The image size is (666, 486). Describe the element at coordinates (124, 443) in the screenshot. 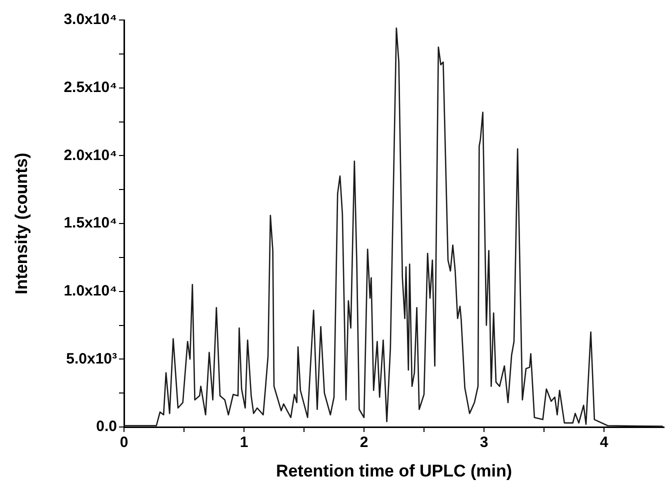

I see `x-tick-label: 0` at that location.